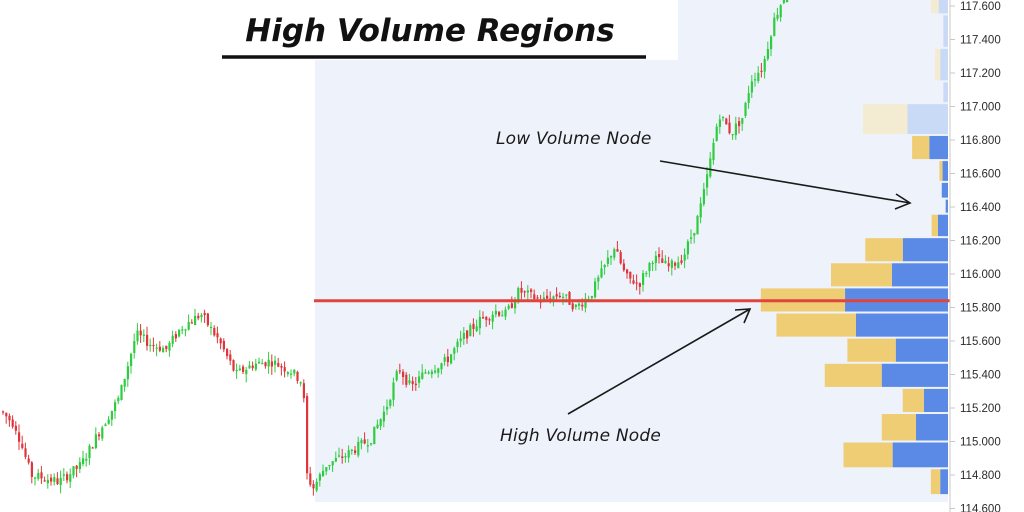 This screenshot has height=512, width=1024. I want to click on y-tick-label: 116.400, so click(980, 208).